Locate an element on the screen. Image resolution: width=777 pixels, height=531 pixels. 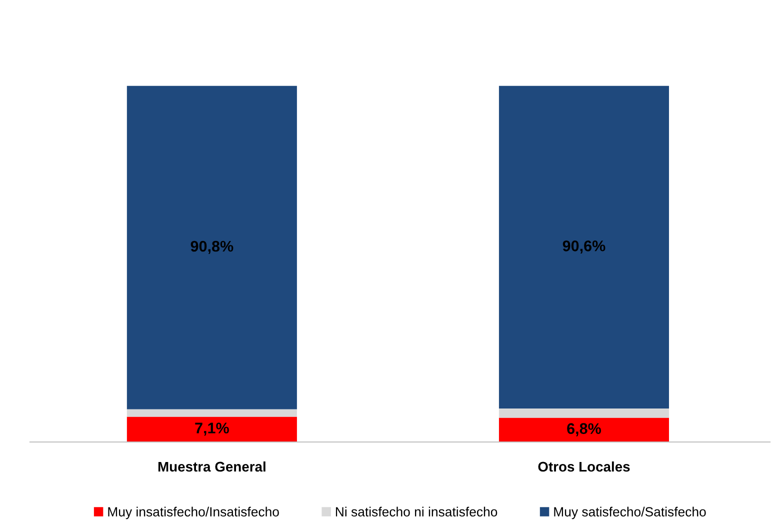
data-label: 90,8% is located at coordinates (212, 247).